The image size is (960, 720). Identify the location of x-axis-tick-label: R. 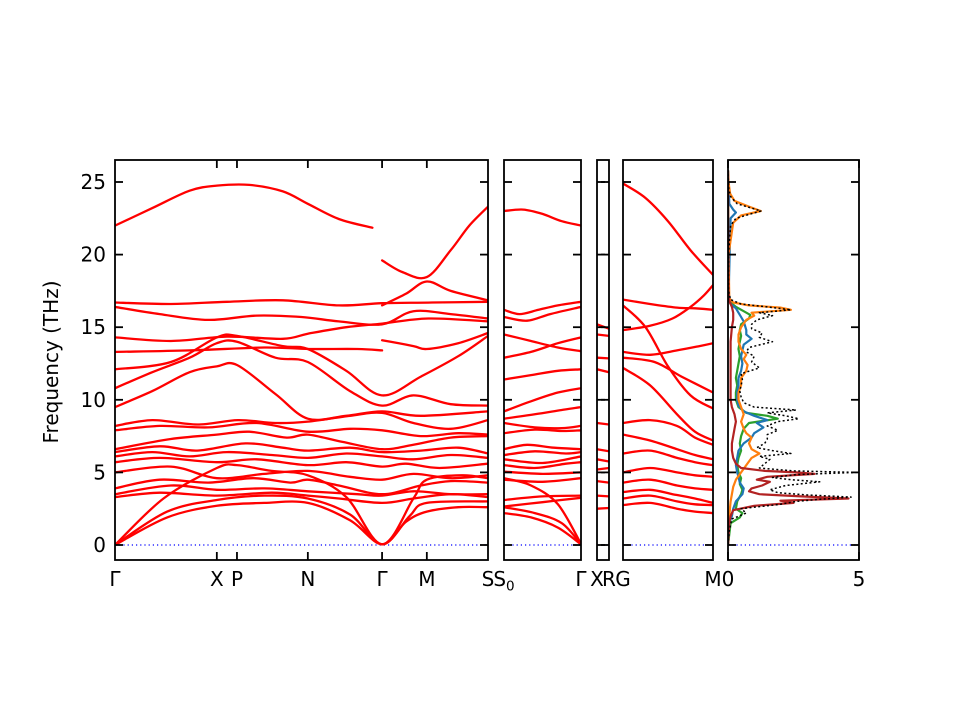
(609, 579).